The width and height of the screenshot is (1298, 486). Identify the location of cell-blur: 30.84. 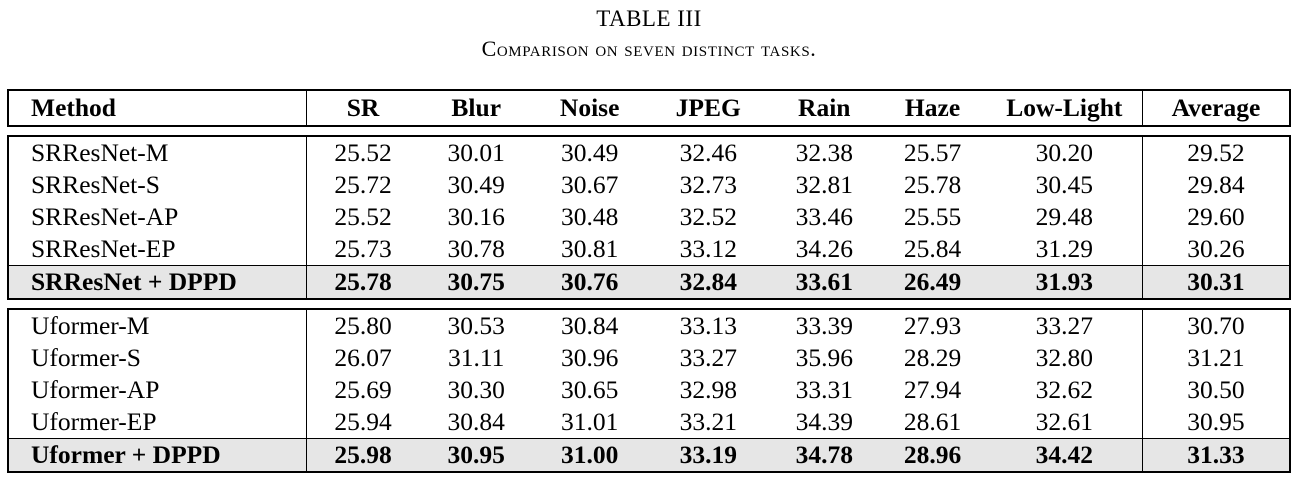
(476, 421).